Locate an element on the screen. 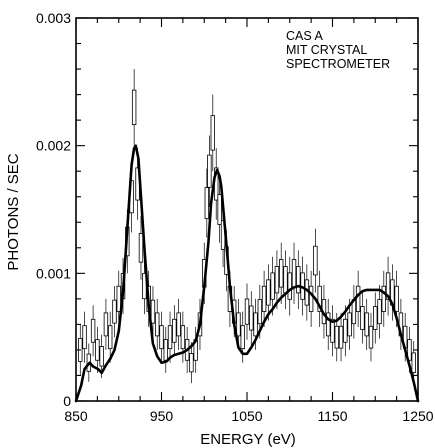 The height and width of the screenshot is (448, 435). y-tick-label: 0.001 is located at coordinates (53, 273).